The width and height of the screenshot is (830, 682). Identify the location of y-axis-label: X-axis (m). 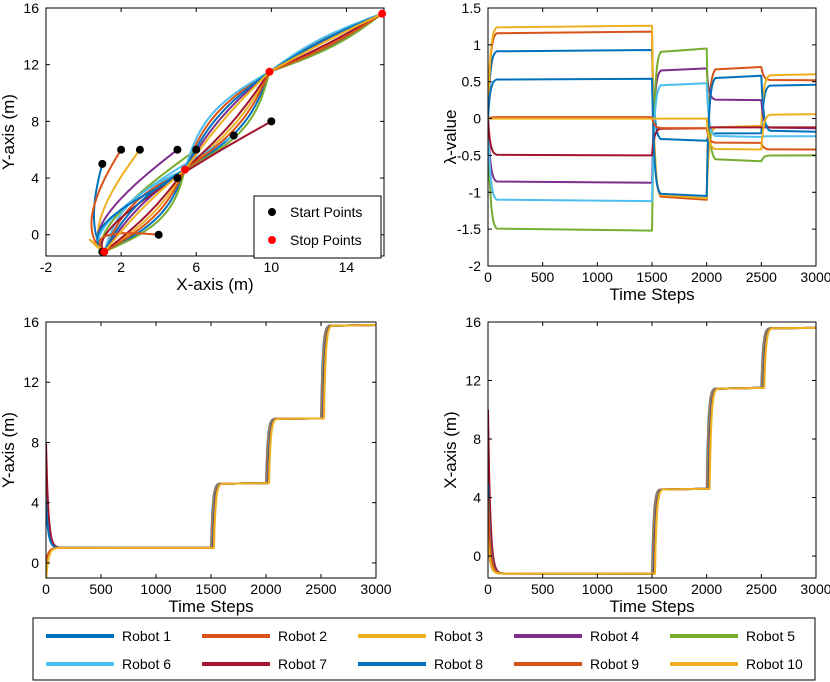
(450, 449).